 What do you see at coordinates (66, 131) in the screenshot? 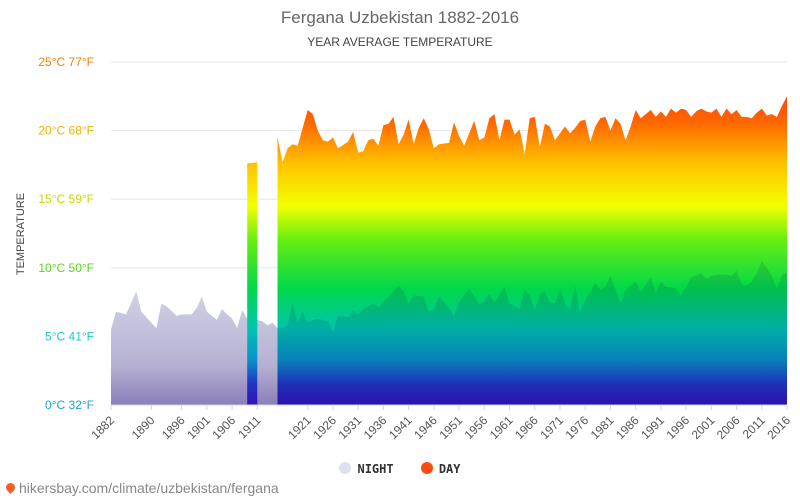
I see `y-tick-label: 20°C 68°F` at bounding box center [66, 131].